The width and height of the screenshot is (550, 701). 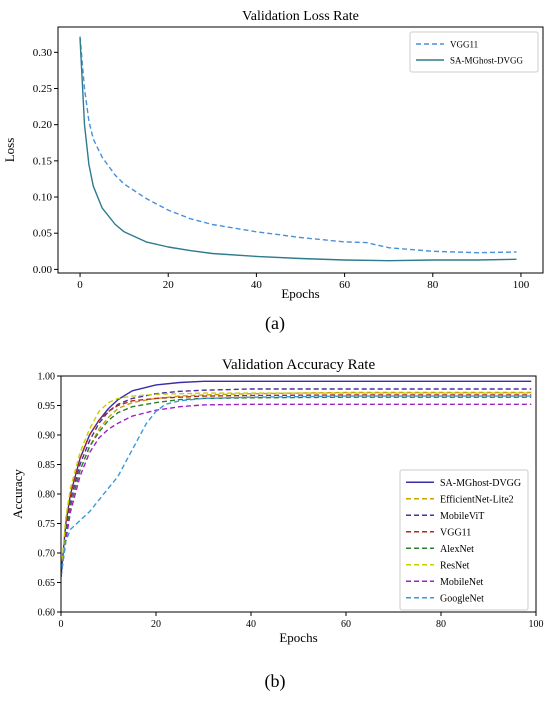 I want to click on legend-label: EfficientNet-Lite2, so click(x=477, y=499).